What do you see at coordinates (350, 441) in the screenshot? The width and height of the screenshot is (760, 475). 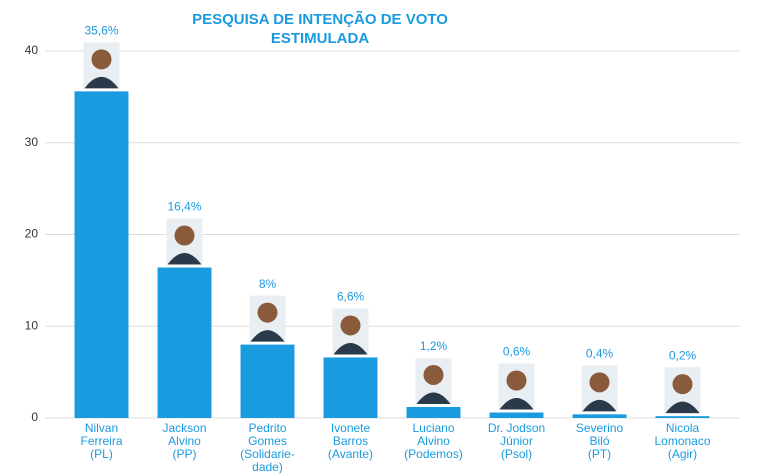 I see `x-tick-label: Ivonete Barros (Avante)` at bounding box center [350, 441].